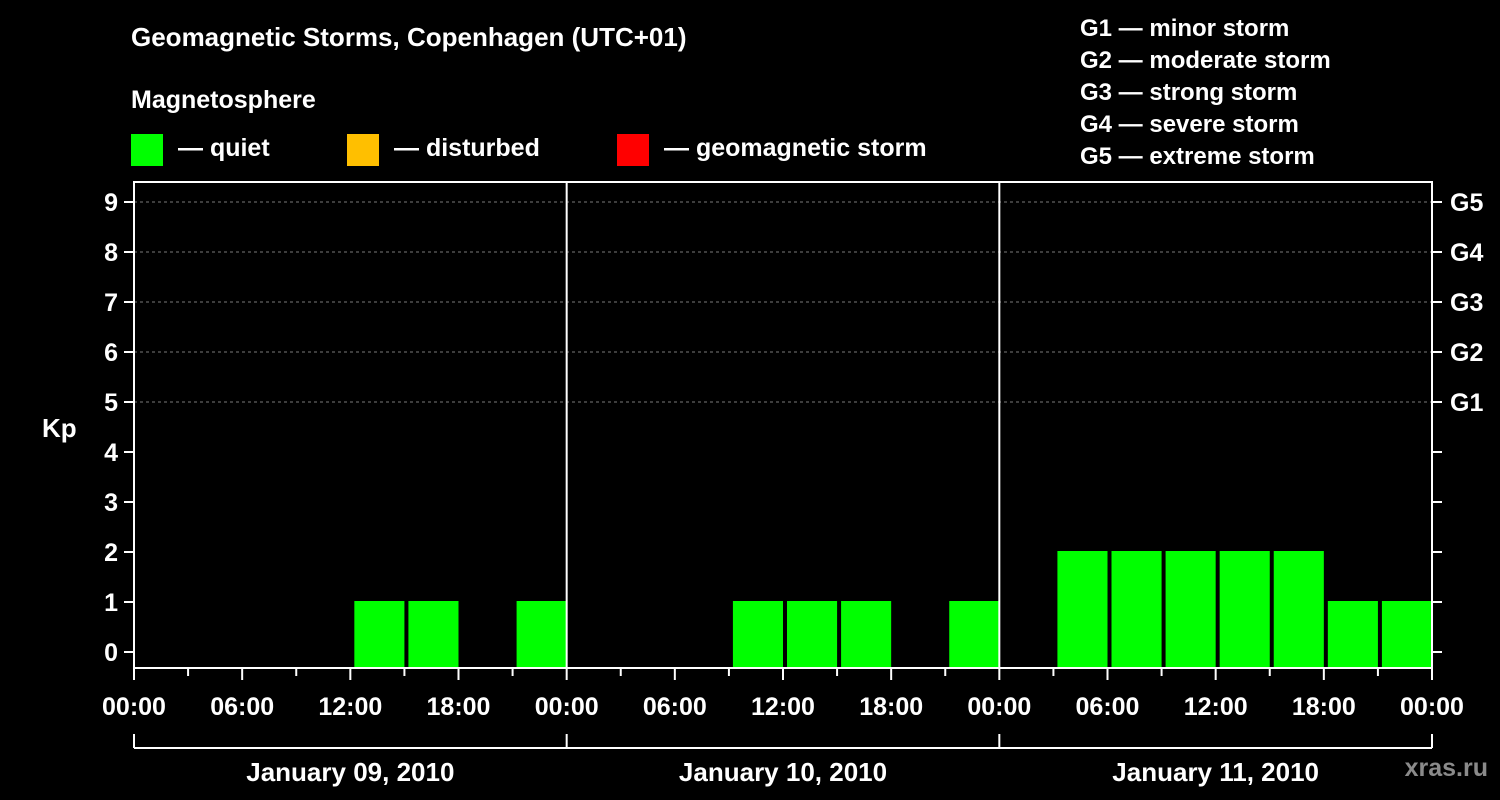 This screenshot has width=1500, height=800. Describe the element at coordinates (111, 453) in the screenshot. I see `y-tick-label: 4` at that location.